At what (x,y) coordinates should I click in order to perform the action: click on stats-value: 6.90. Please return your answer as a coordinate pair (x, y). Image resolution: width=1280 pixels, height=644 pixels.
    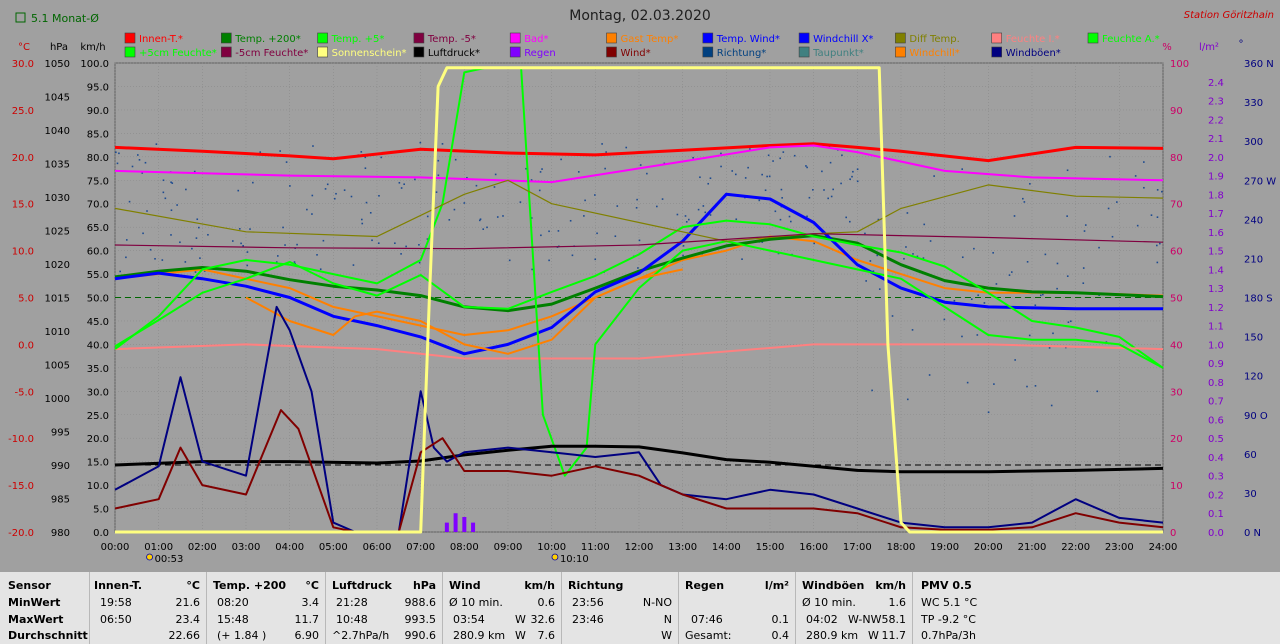
    Looking at the image, I should click on (307, 635).